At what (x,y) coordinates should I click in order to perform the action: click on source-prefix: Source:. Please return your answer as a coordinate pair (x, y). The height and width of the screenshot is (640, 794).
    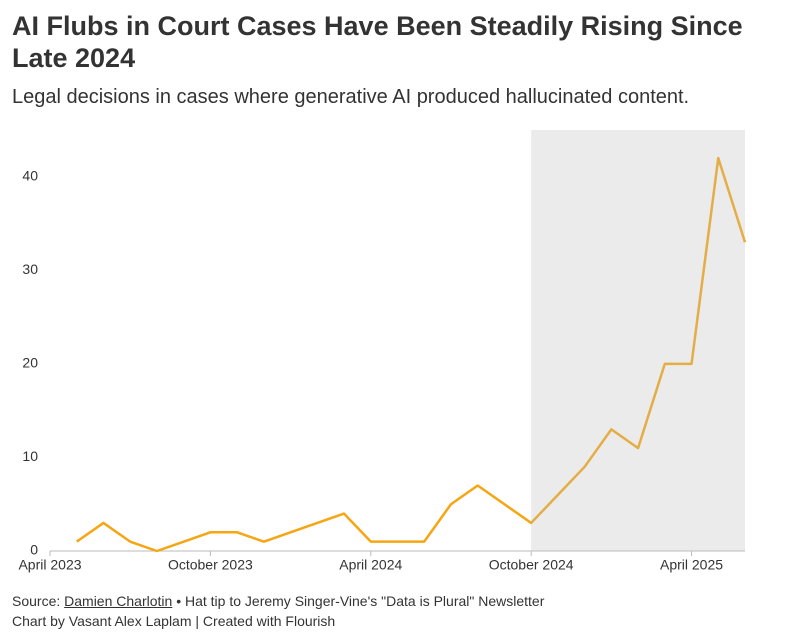
    Looking at the image, I should click on (36, 601).